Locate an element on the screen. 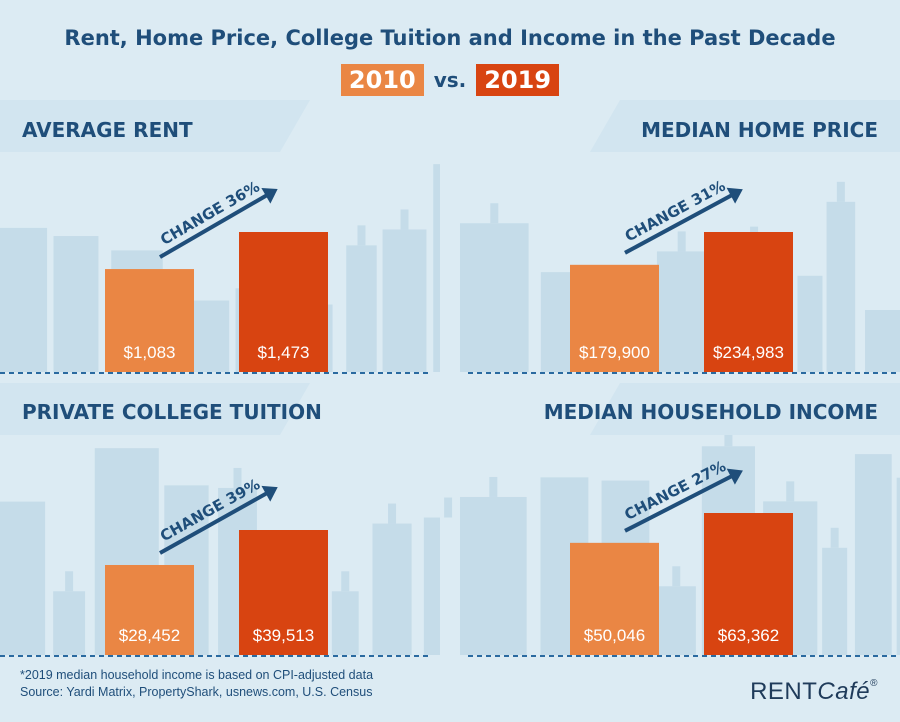 This screenshot has width=900, height=722. bar-value-label: $1,083 is located at coordinates (150, 352).